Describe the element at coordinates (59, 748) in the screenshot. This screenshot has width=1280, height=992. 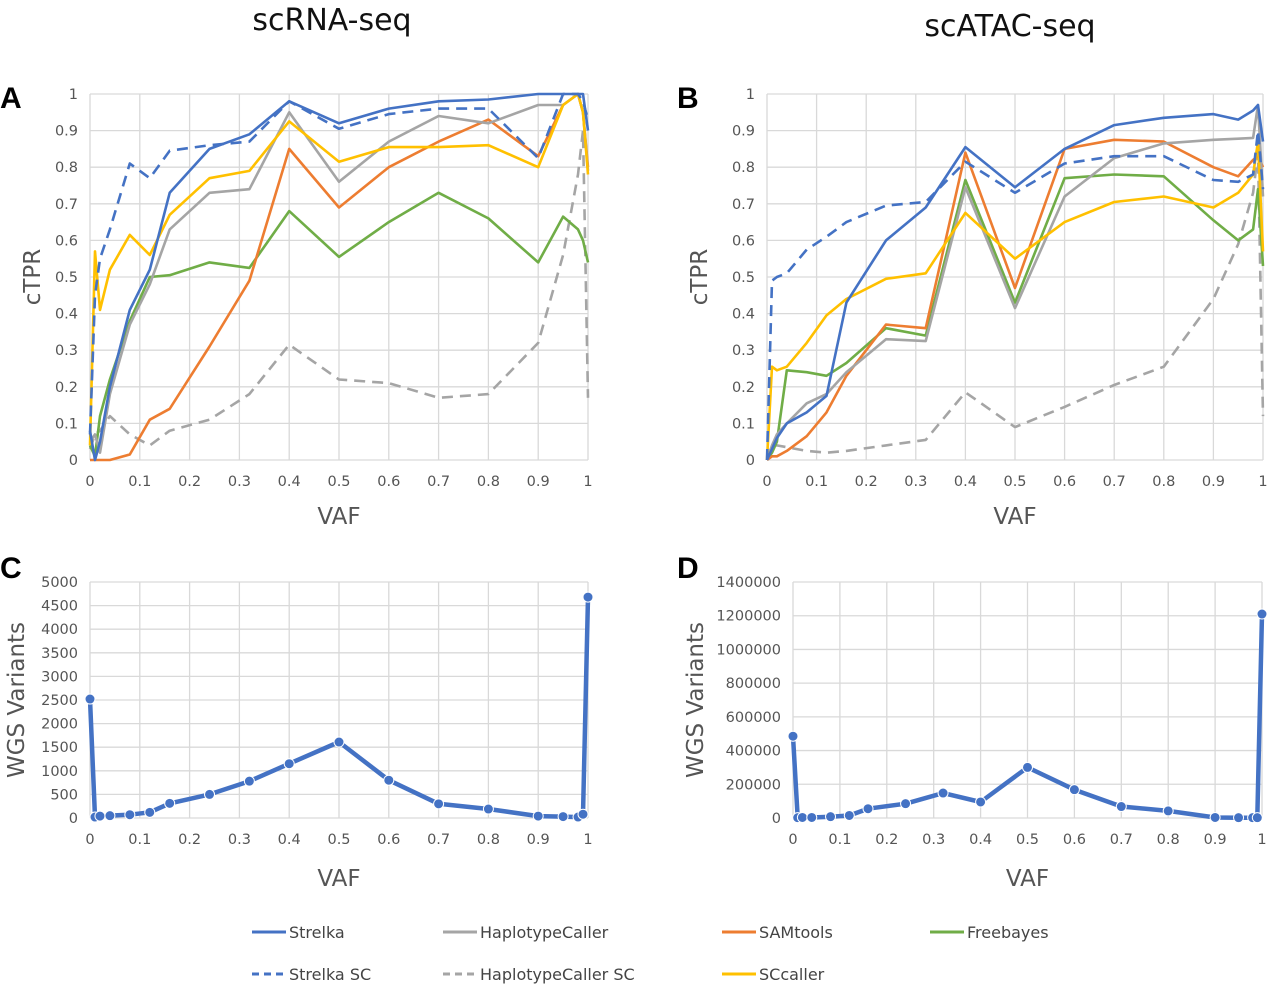
I see `y-tick-label: 1500` at that location.